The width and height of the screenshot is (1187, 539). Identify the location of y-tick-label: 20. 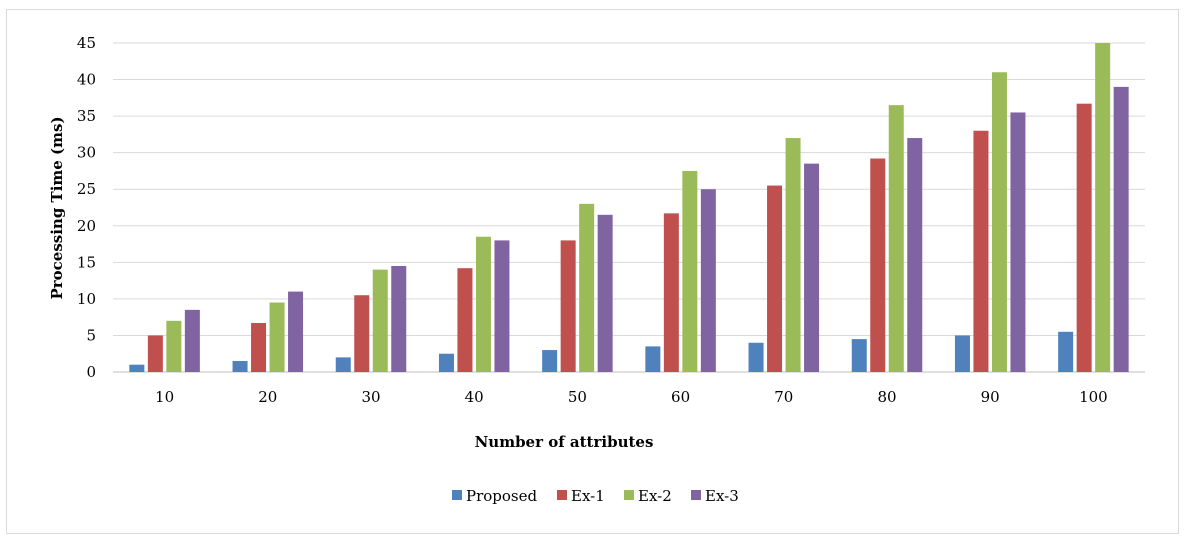
(86, 226).